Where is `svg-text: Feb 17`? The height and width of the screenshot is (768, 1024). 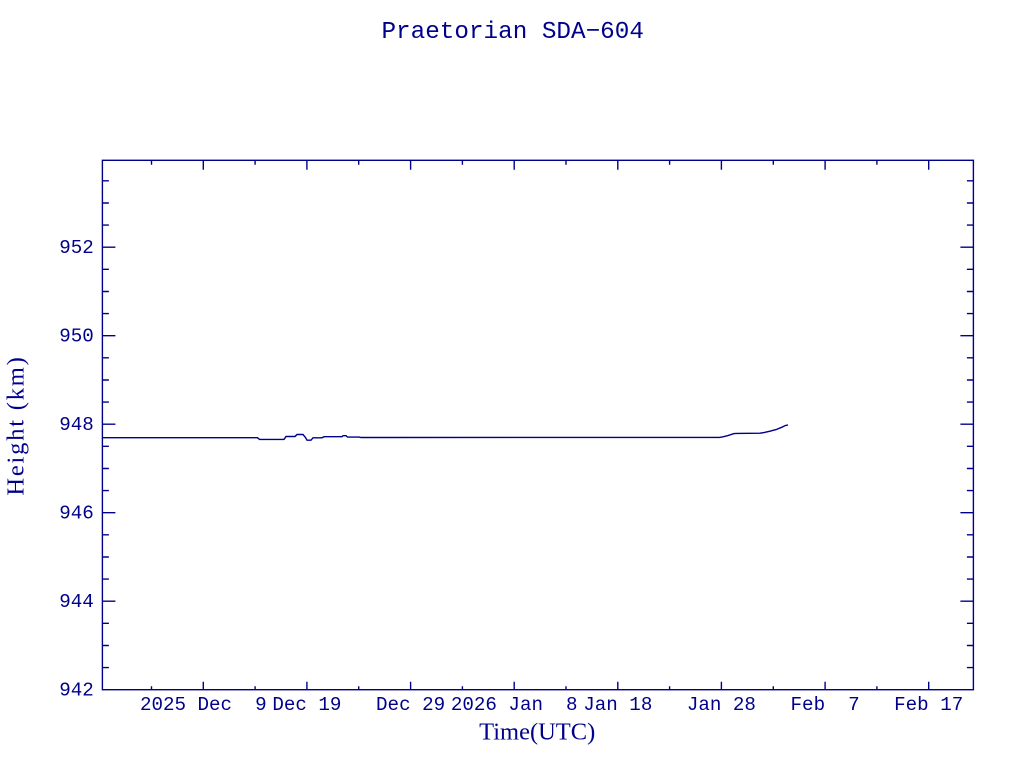 svg-text: Feb 17 is located at coordinates (928, 705).